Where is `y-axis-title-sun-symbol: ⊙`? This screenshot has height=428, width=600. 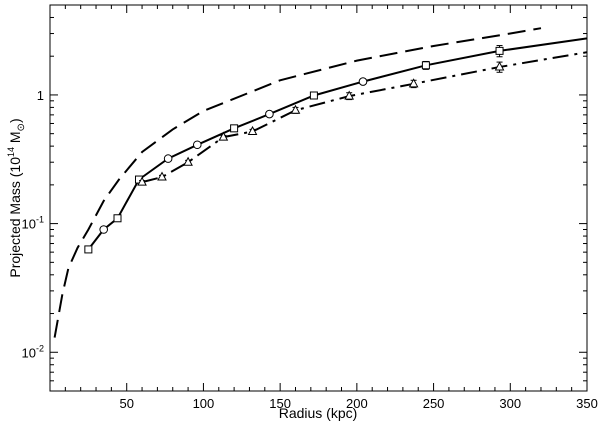
y-axis-title-sun-symbol: ⊙ is located at coordinates (21, 127).